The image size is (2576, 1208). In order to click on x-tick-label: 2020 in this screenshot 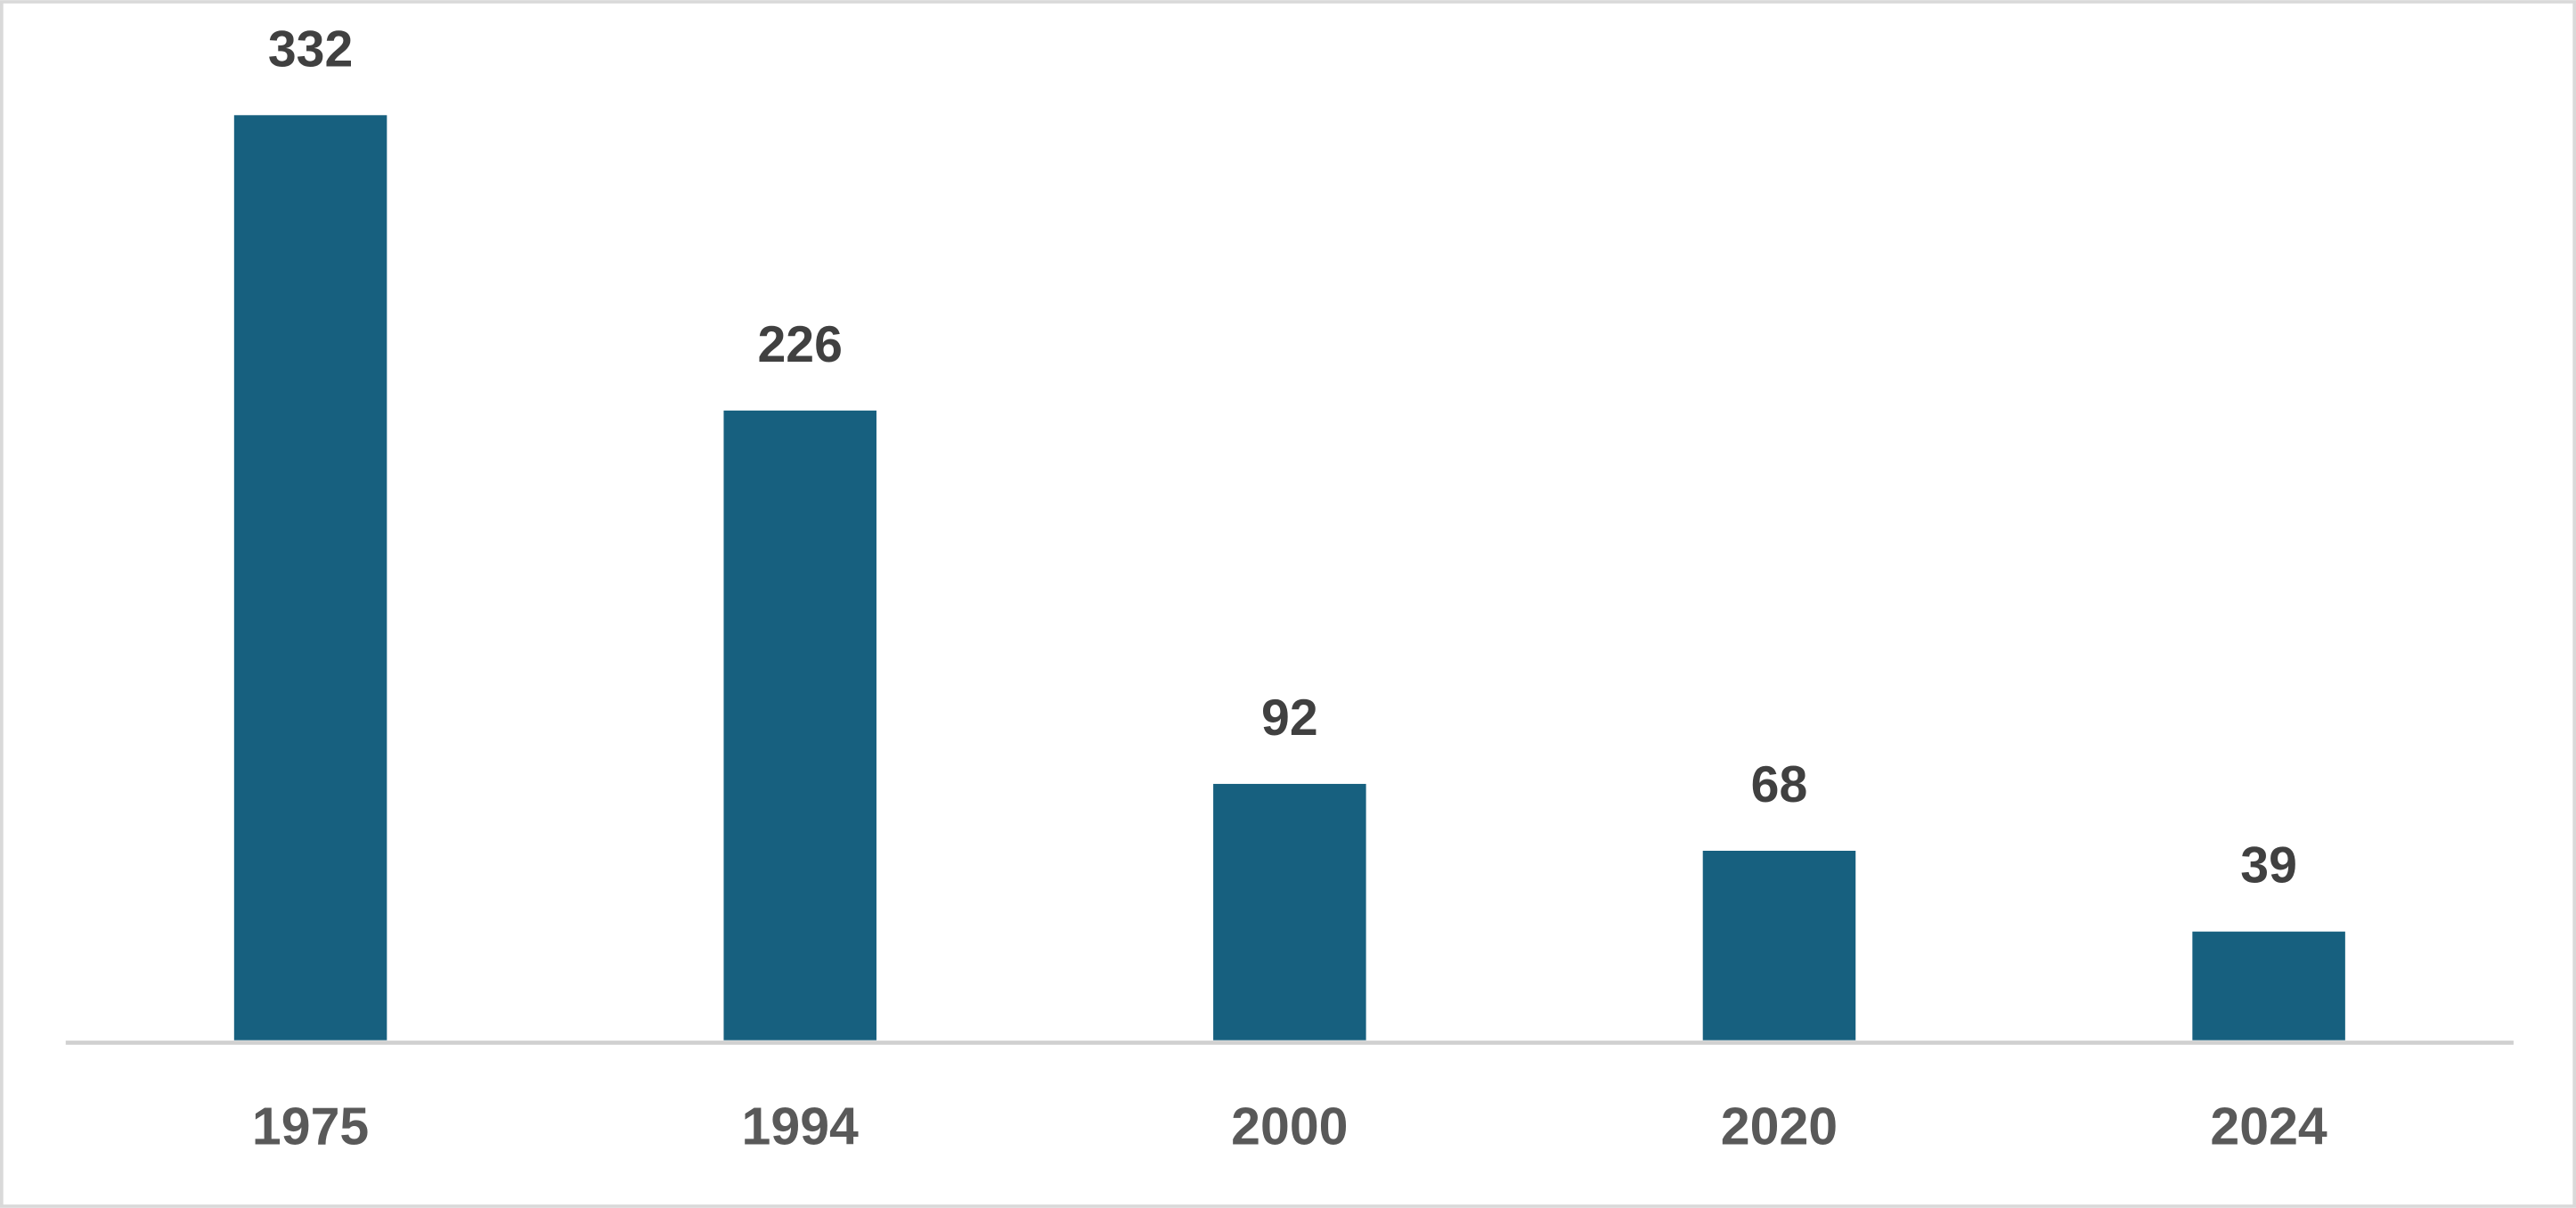, I will do `click(1780, 1127)`.